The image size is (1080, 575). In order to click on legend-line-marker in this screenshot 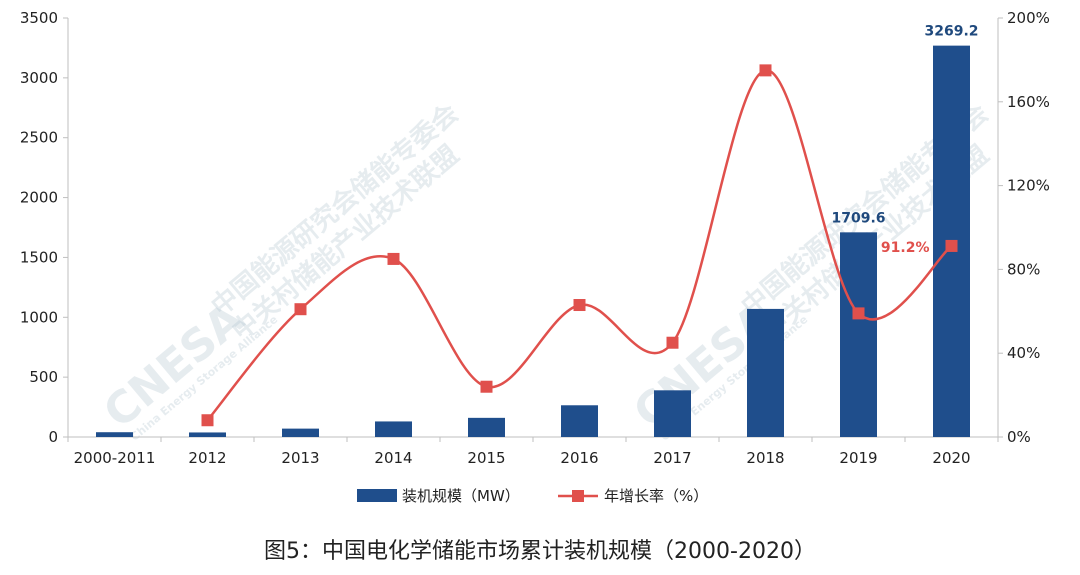, I will do `click(578, 496)`.